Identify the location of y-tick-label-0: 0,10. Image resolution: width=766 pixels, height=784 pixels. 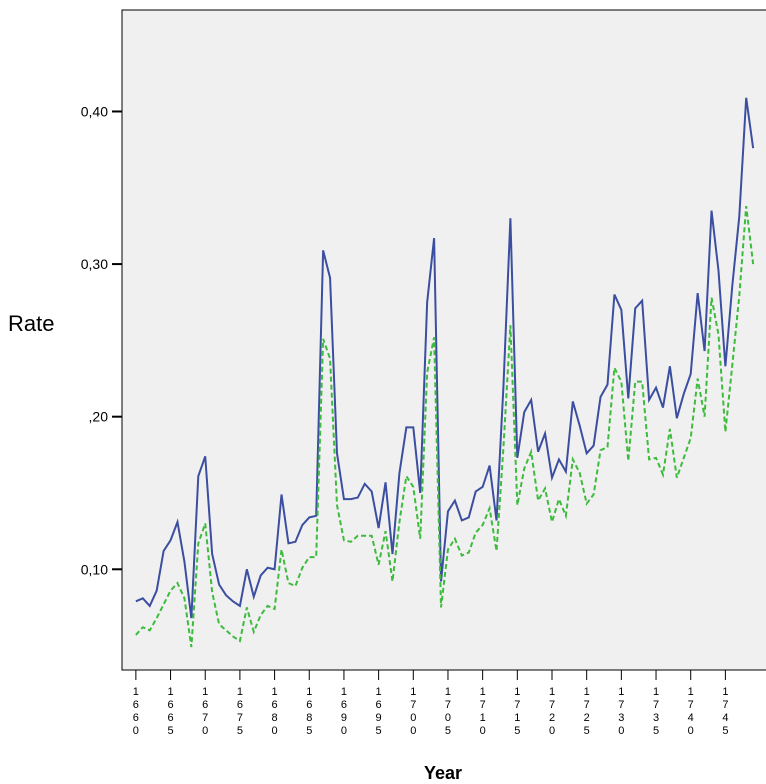
(94, 569).